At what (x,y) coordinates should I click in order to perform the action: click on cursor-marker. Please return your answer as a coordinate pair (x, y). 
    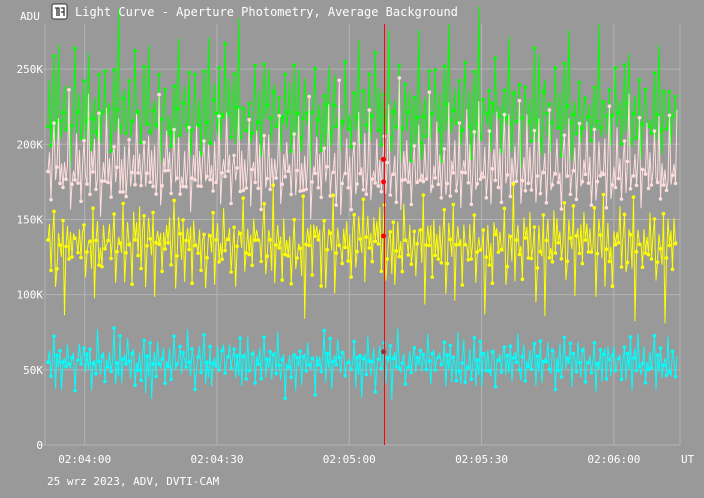
    Looking at the image, I should click on (384, 182).